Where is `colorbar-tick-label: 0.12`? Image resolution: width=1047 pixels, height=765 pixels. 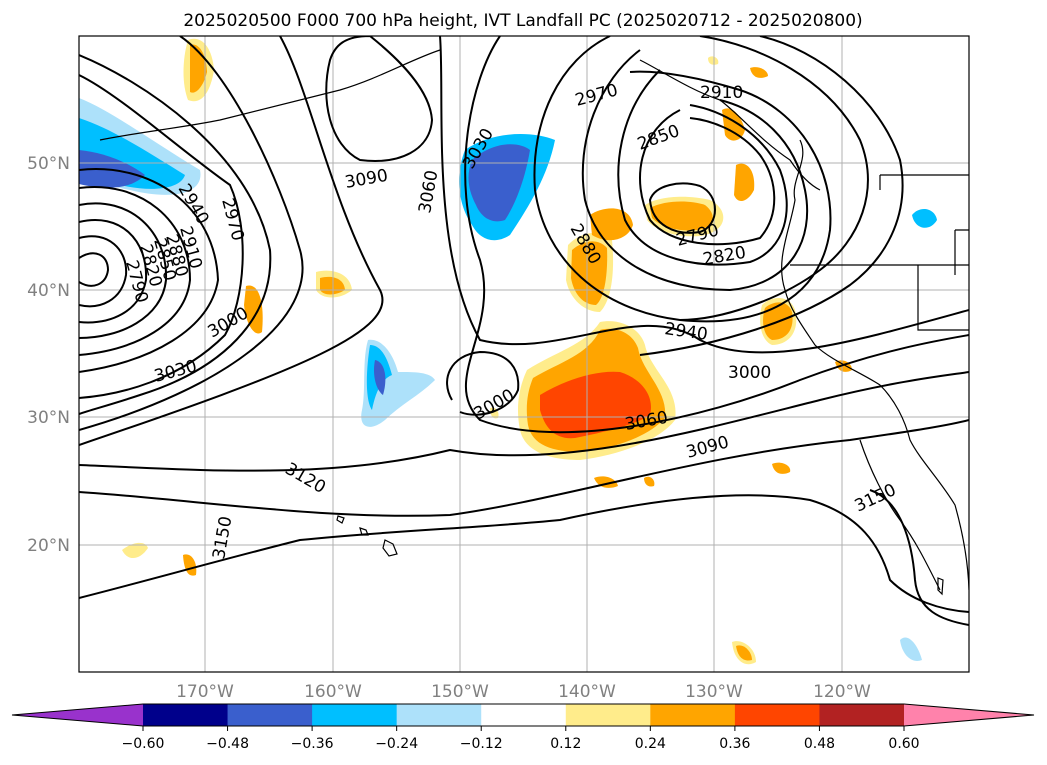
colorbar-tick-label: 0.12 is located at coordinates (565, 744).